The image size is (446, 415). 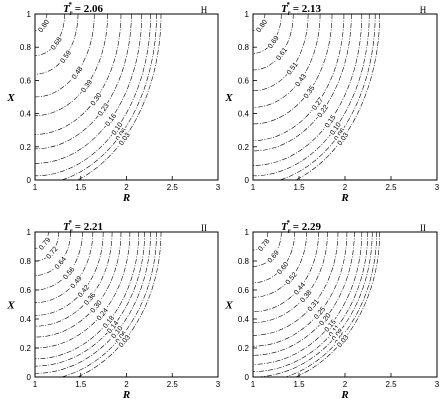 I want to click on contour-label-group: 0.80, so click(x=43, y=25).